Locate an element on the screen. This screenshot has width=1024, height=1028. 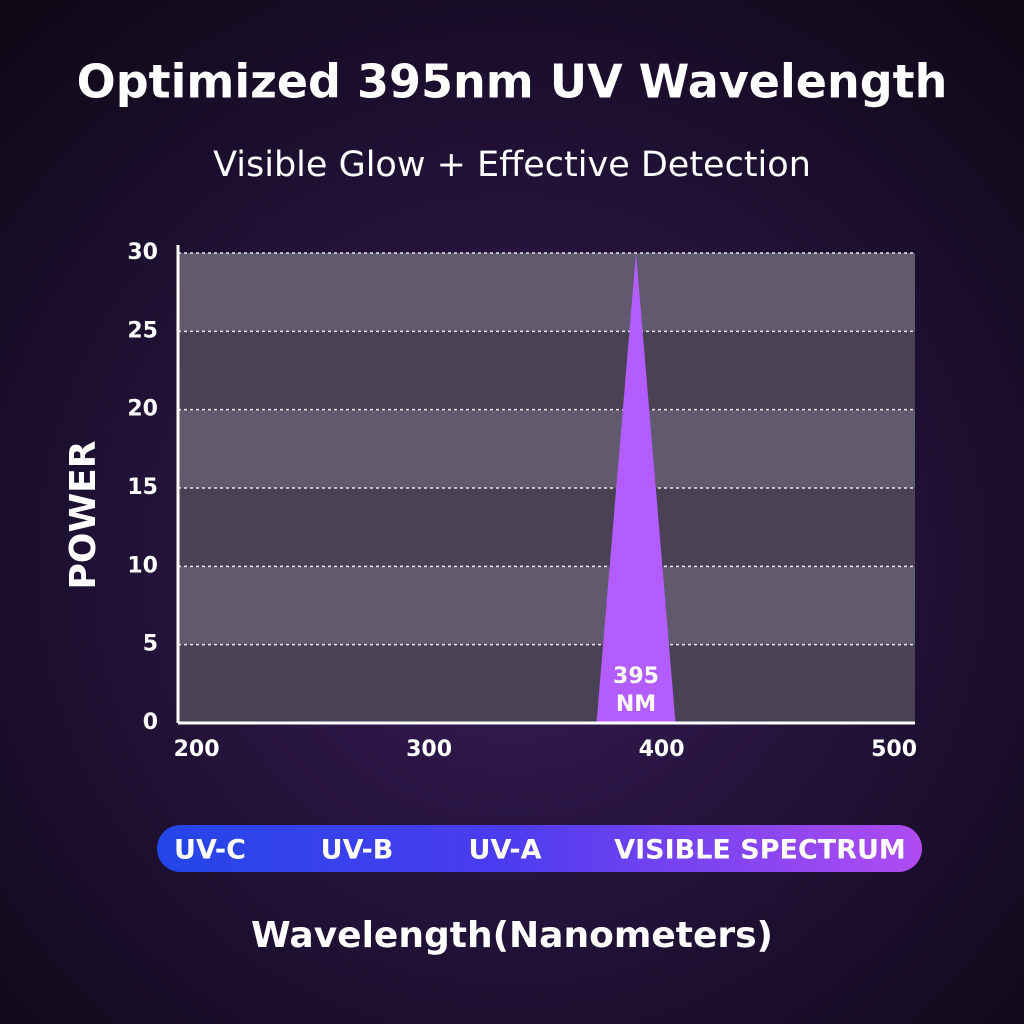
peak-area is located at coordinates (636, 488).